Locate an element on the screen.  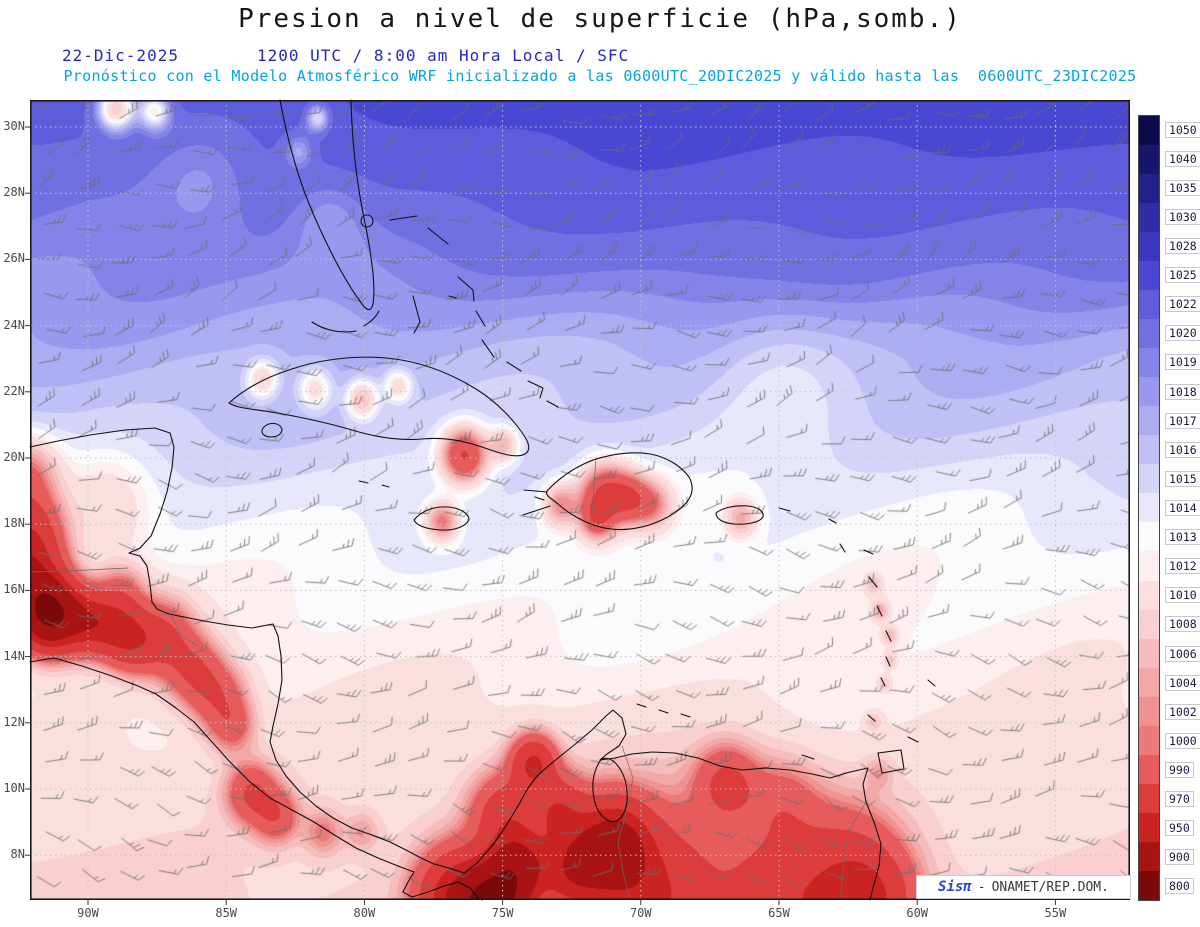
cayman-islands is located at coordinates (374, 484).